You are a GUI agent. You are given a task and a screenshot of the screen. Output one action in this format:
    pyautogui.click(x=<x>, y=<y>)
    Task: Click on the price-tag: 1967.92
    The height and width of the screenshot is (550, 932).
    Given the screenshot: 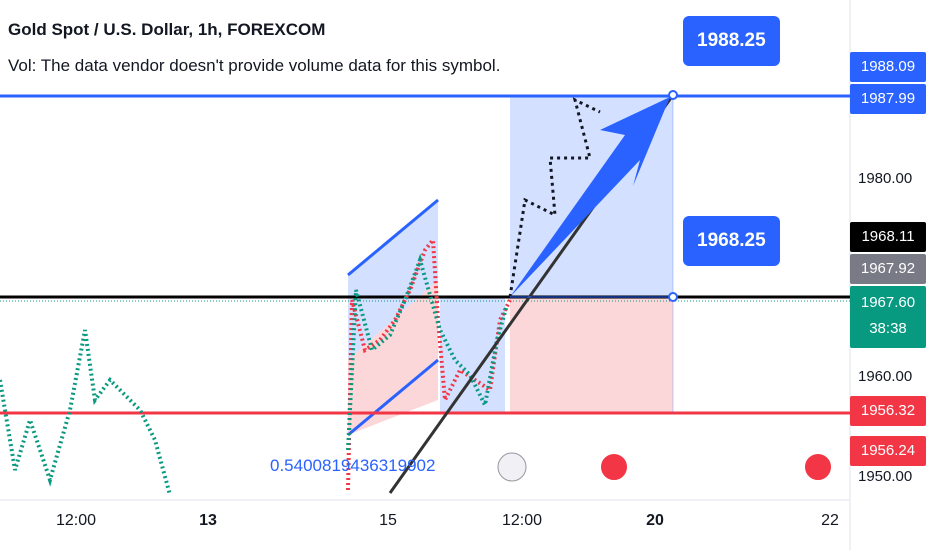 What is the action you would take?
    pyautogui.click(x=888, y=269)
    